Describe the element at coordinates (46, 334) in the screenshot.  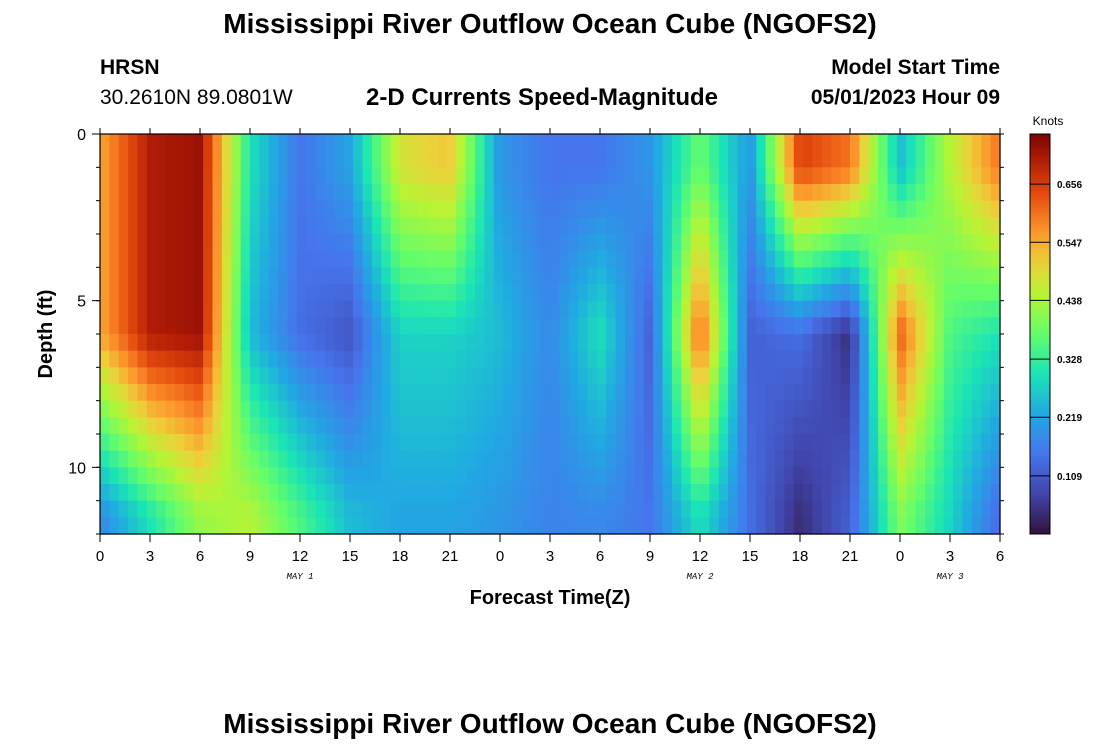
I see `y-axis-label: Depth (ft)` at that location.